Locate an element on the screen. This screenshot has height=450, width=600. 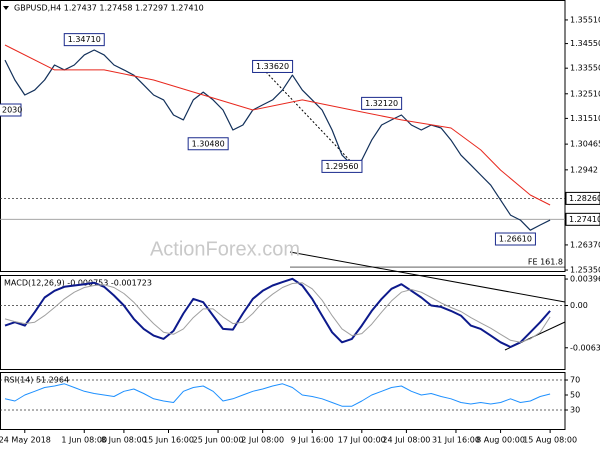
y-tick-label: 0.003964 is located at coordinates (585, 279).